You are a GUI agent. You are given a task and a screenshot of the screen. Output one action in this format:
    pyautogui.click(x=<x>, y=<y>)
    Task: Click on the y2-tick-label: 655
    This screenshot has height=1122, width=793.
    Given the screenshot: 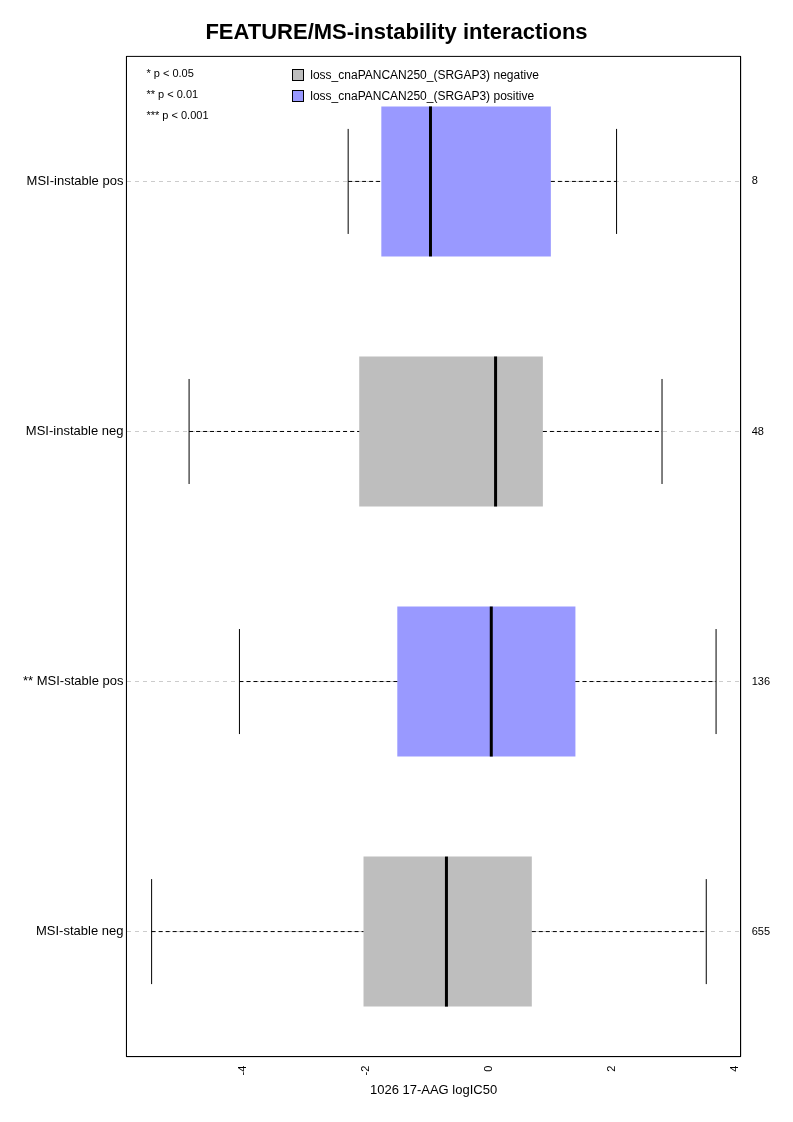 What is the action you would take?
    pyautogui.click(x=761, y=930)
    